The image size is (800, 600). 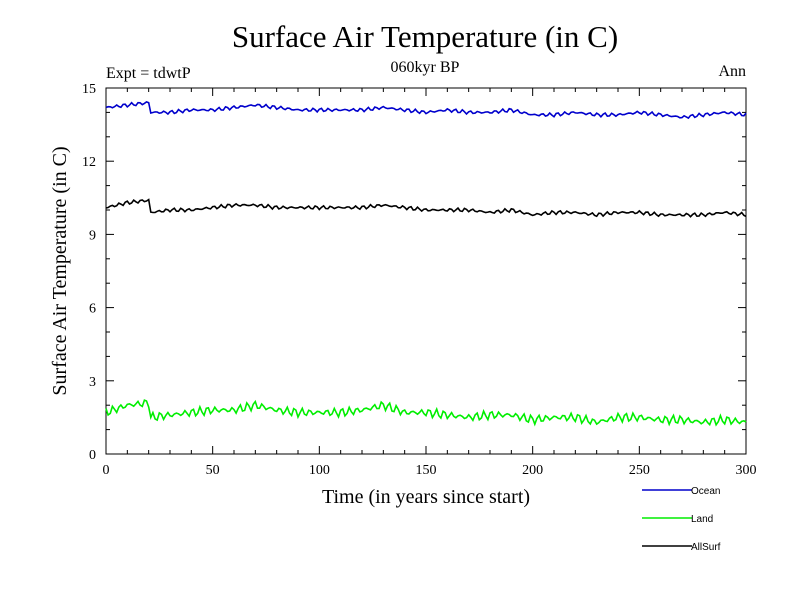 I want to click on series-line-land, so click(x=426, y=413).